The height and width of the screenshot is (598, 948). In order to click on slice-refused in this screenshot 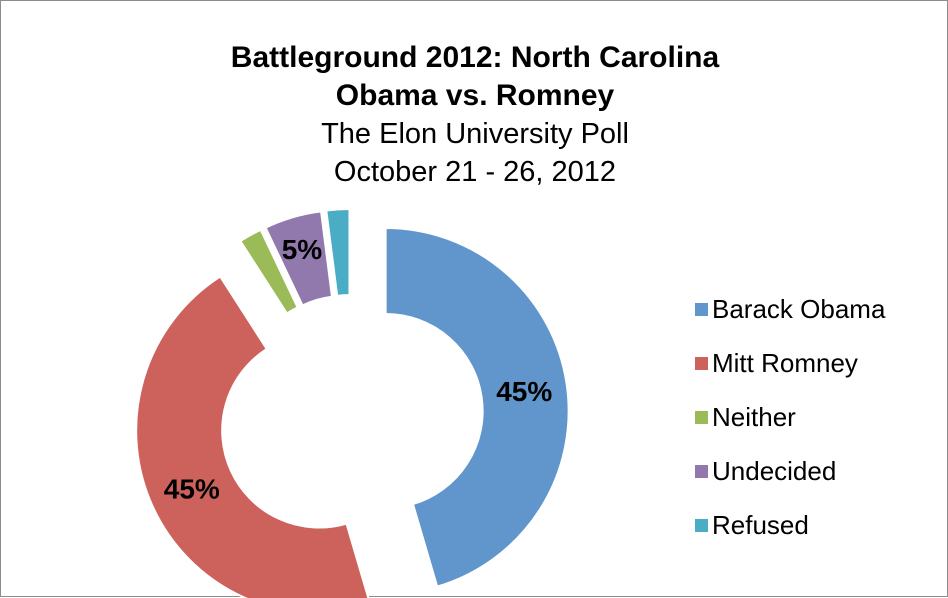, I will do `click(338, 252)`.